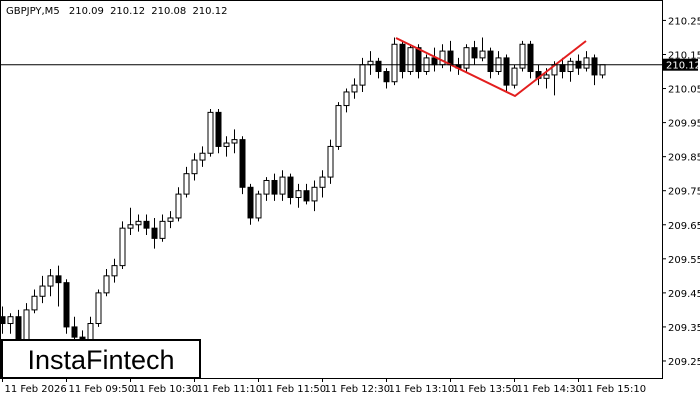 The width and height of the screenshot is (700, 404). I want to click on y-tick-label: 209.85, so click(684, 158).